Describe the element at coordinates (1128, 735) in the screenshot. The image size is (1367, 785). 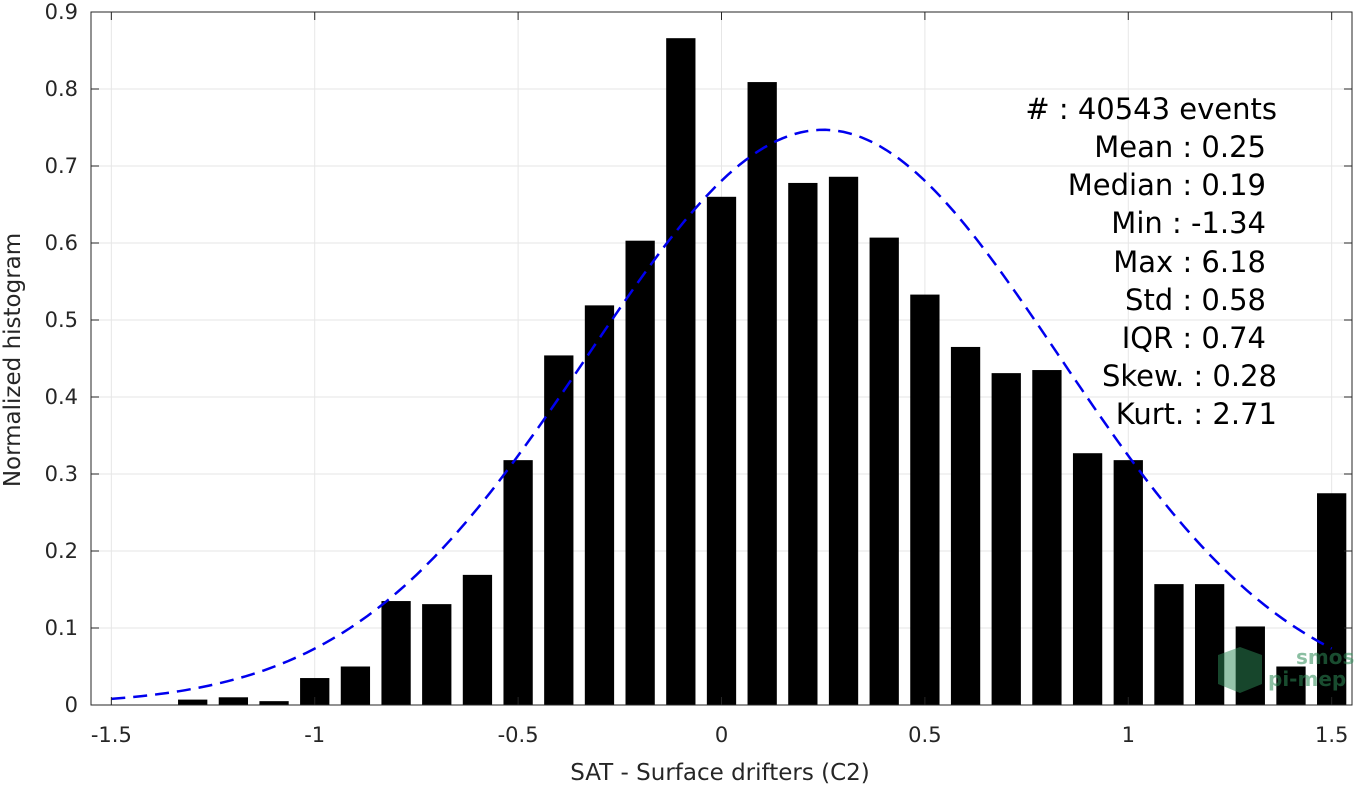
I see `x-tick-label: 1` at that location.